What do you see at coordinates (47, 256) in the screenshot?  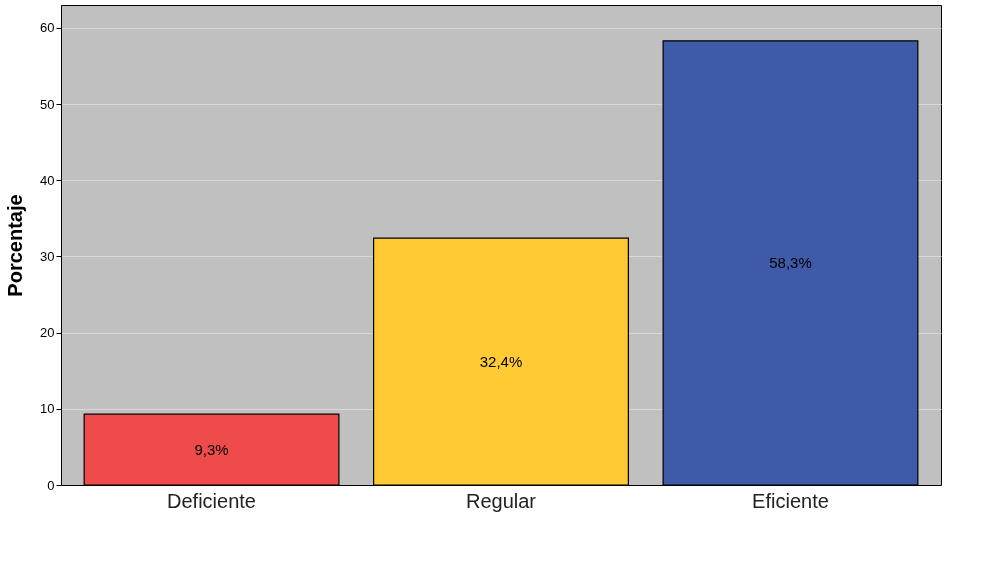 I see `y-tick-label: 30` at bounding box center [47, 256].